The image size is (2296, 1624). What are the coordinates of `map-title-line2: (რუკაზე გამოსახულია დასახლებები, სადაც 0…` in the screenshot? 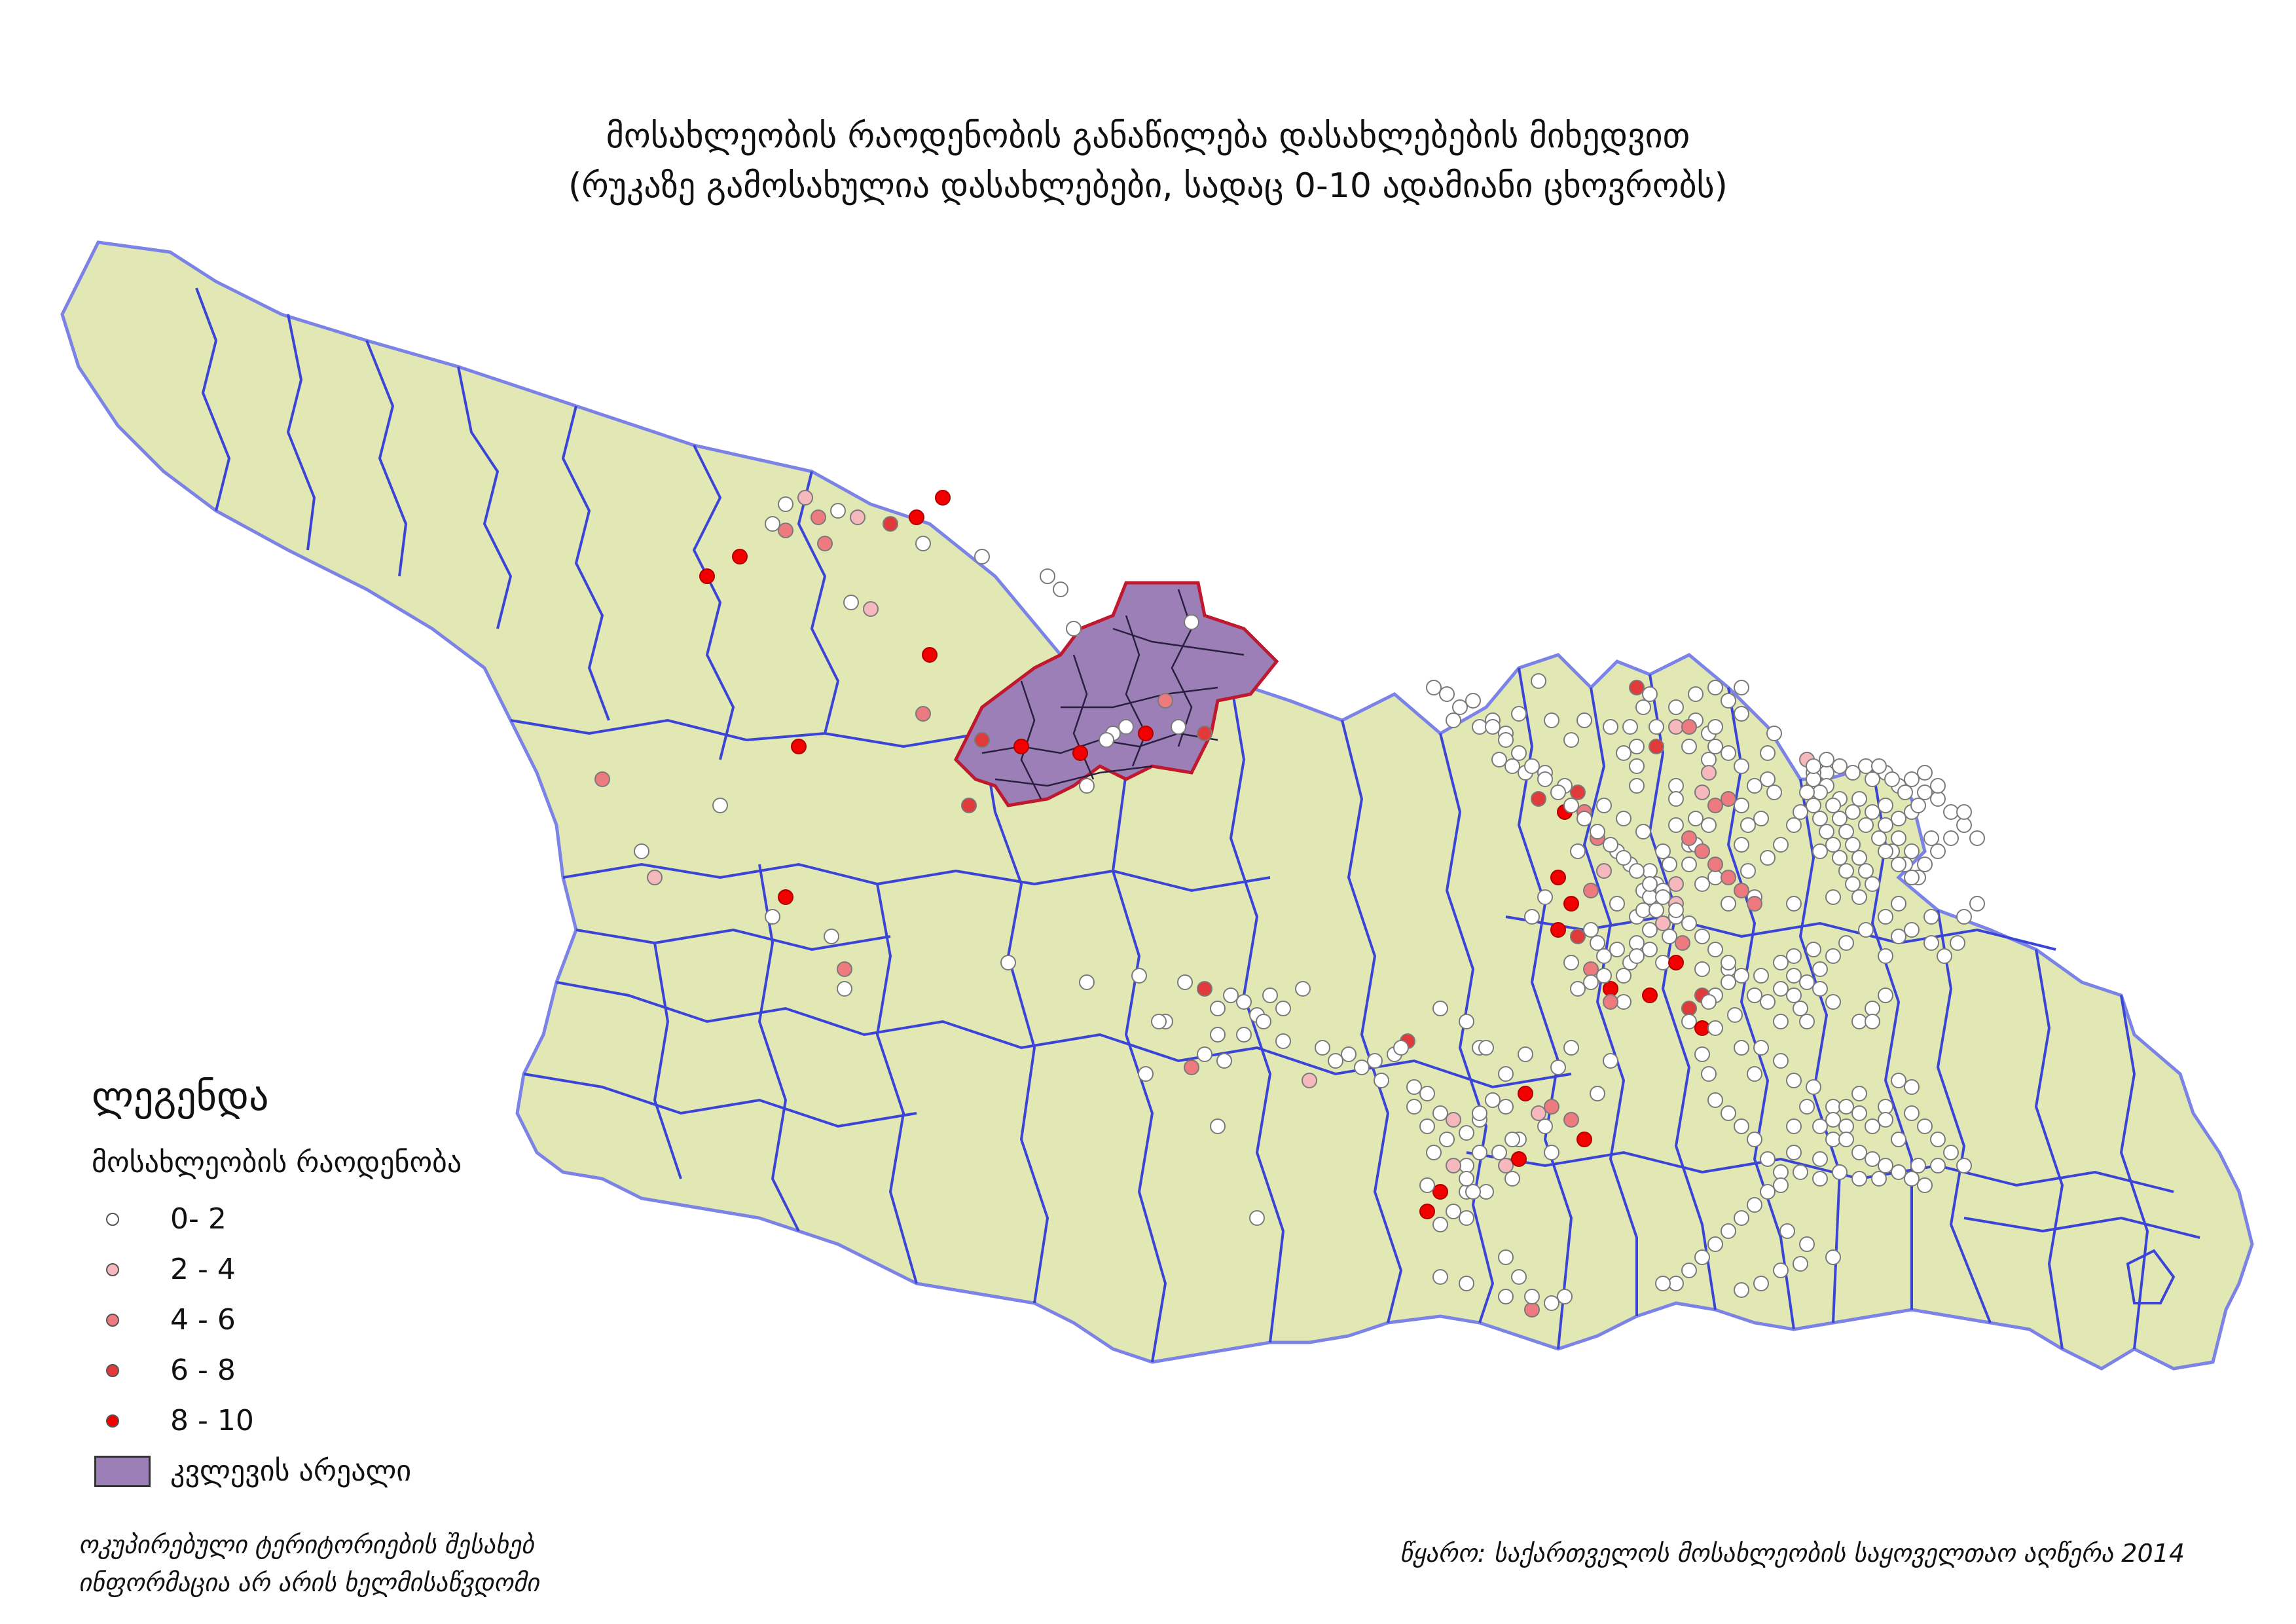 It's located at (1148, 186).